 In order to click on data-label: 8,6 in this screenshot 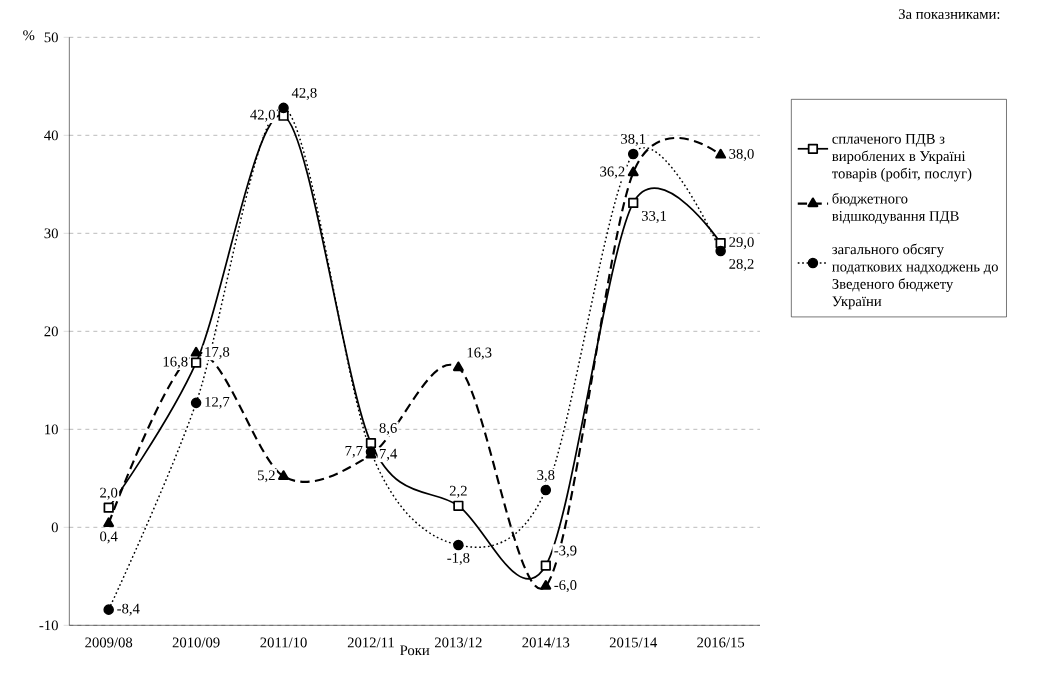, I will do `click(388, 429)`.